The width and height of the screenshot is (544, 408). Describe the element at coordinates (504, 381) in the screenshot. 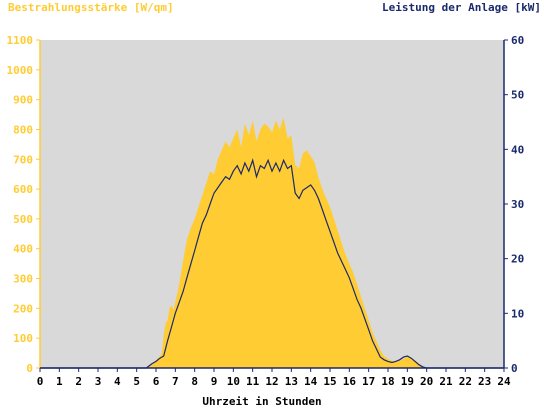

I see `x-tick-label: 24` at that location.